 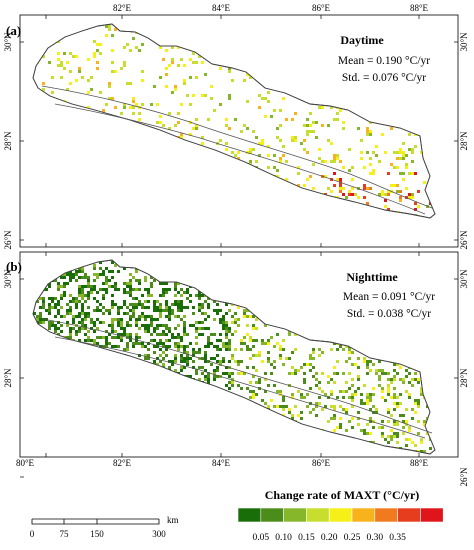 I want to click on physiographic-boundary, so click(x=240, y=387).